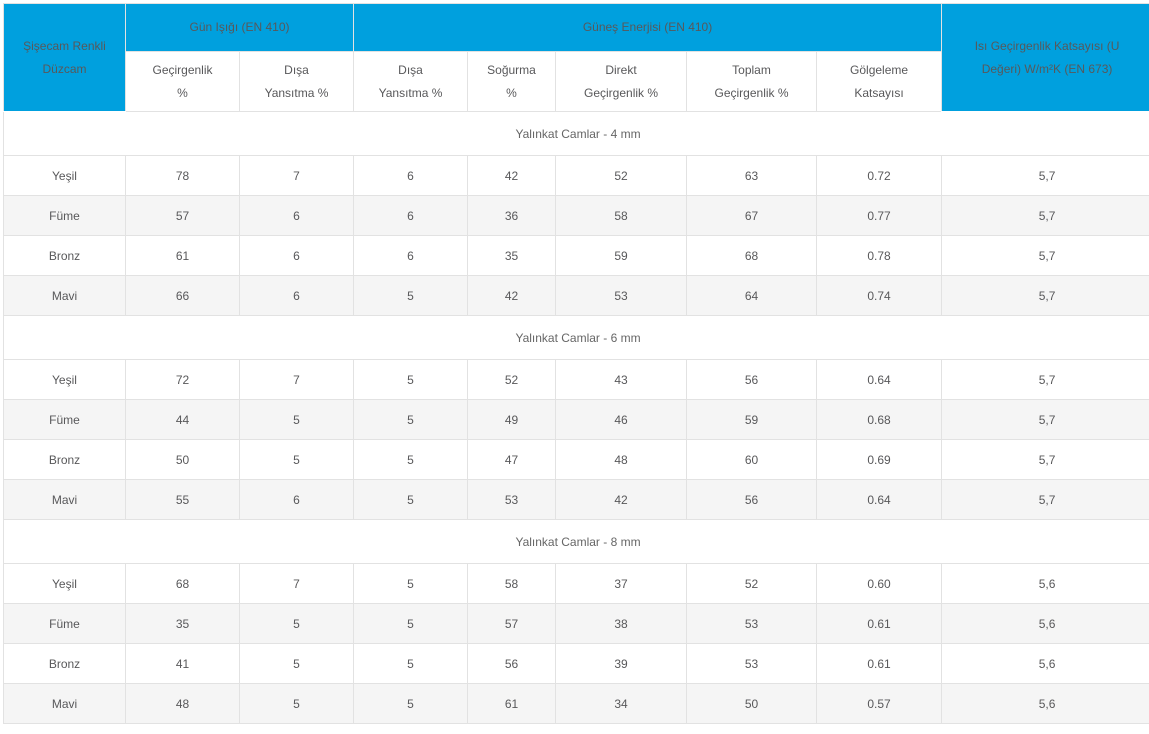 The width and height of the screenshot is (1149, 734). I want to click on cell-value: 0.72, so click(879, 175).